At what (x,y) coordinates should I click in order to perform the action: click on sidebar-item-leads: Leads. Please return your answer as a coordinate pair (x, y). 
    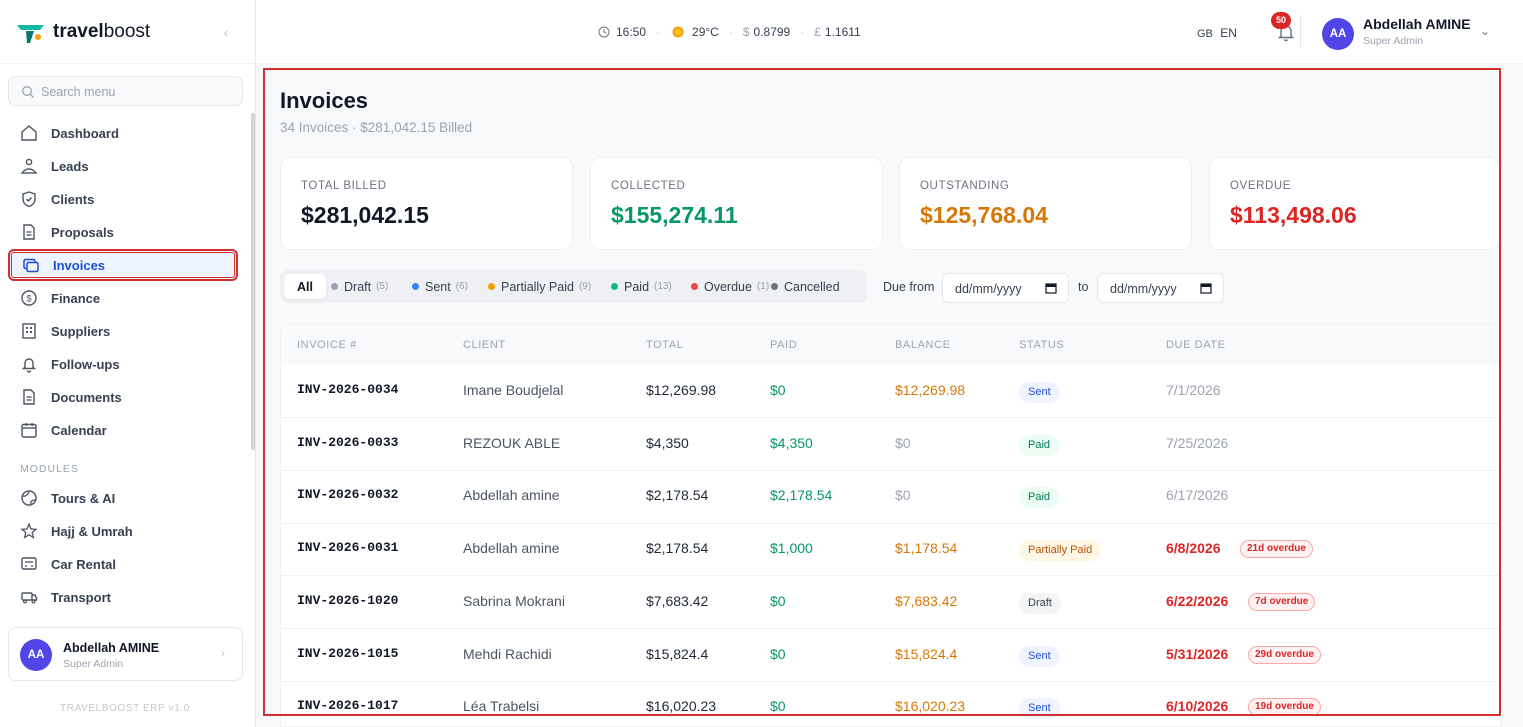
    Looking at the image, I should click on (123, 166).